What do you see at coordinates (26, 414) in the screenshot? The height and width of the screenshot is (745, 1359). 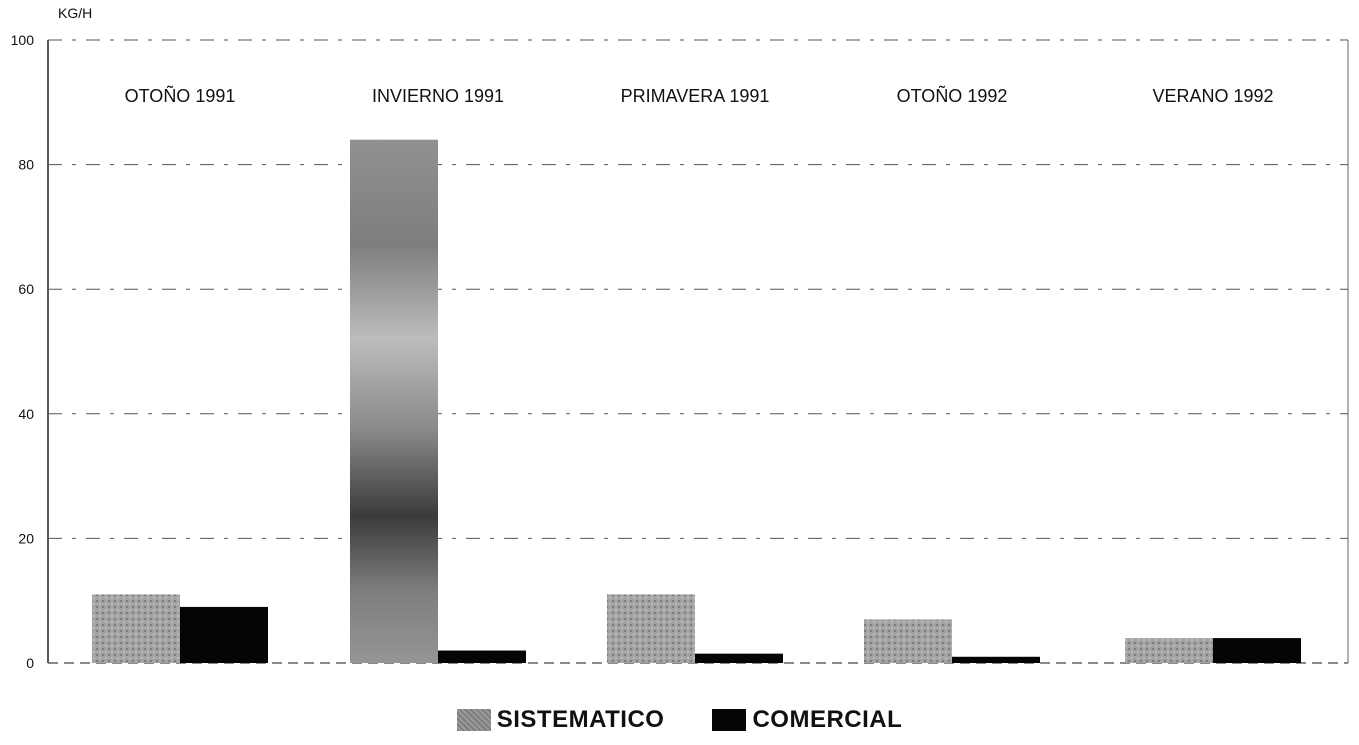 I see `y-tick-label-40: 40` at bounding box center [26, 414].